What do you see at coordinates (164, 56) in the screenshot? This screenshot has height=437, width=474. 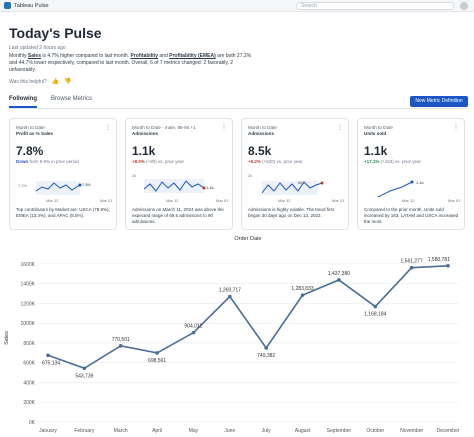 I see `summary-and: and` at bounding box center [164, 56].